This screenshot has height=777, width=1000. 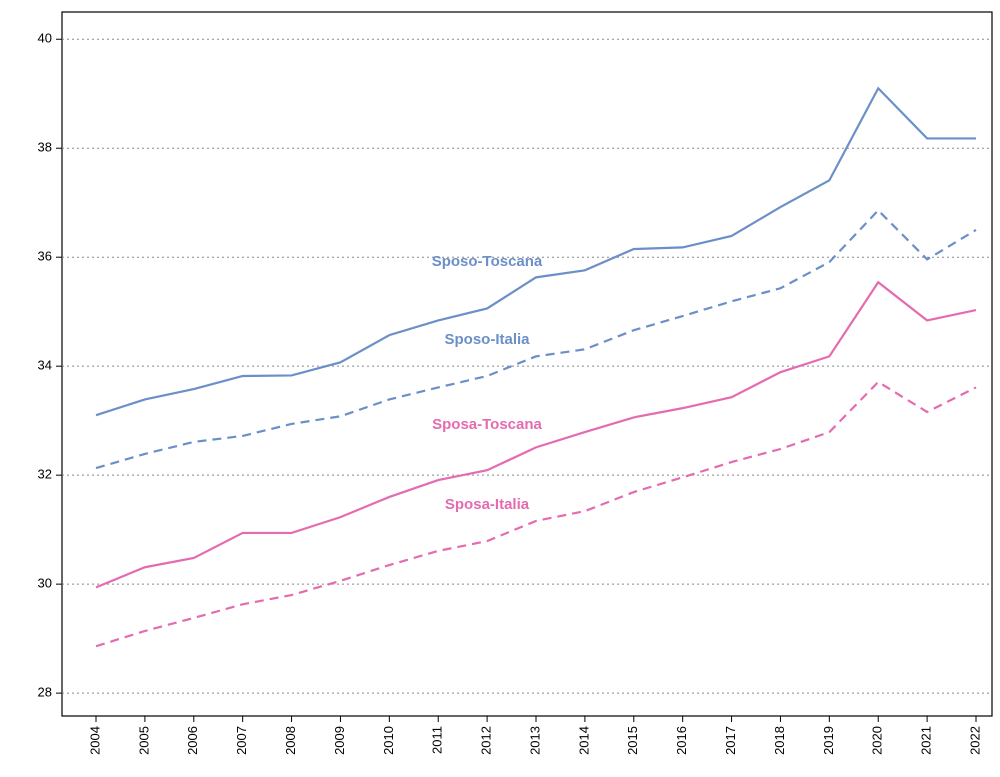 What do you see at coordinates (45, 38) in the screenshot?
I see `y-tick-label: 40` at bounding box center [45, 38].